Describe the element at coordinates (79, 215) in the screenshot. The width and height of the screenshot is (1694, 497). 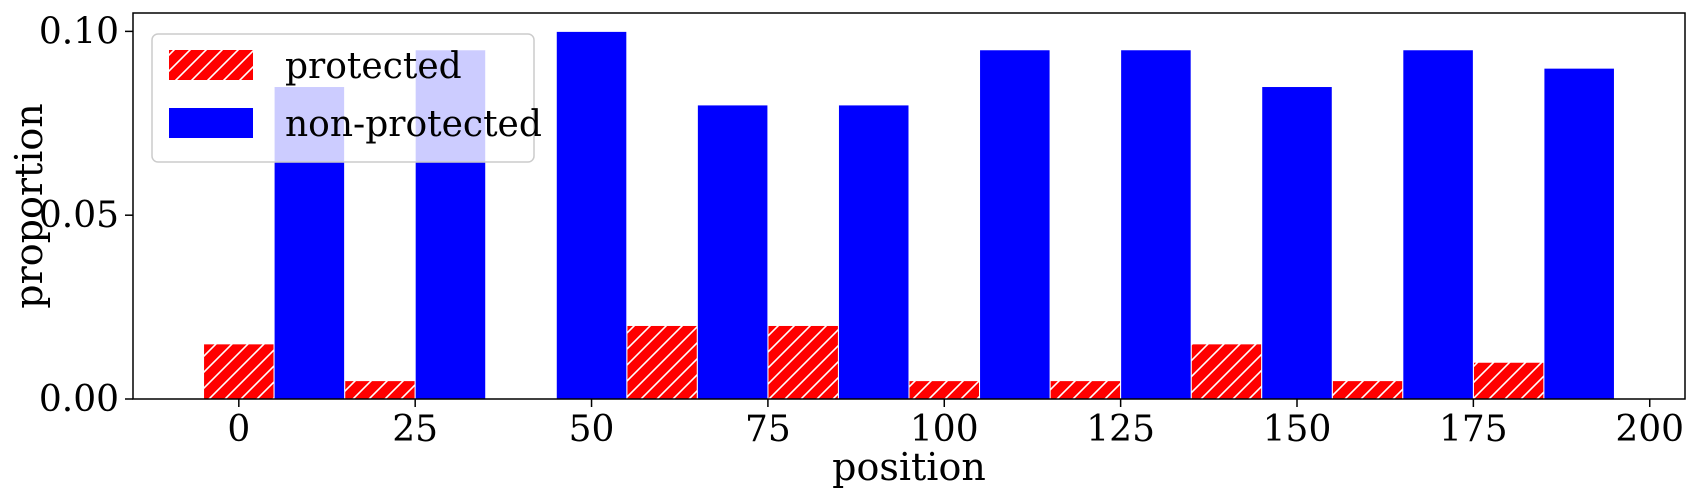
I see `y-tick-label: 0.05` at that location.